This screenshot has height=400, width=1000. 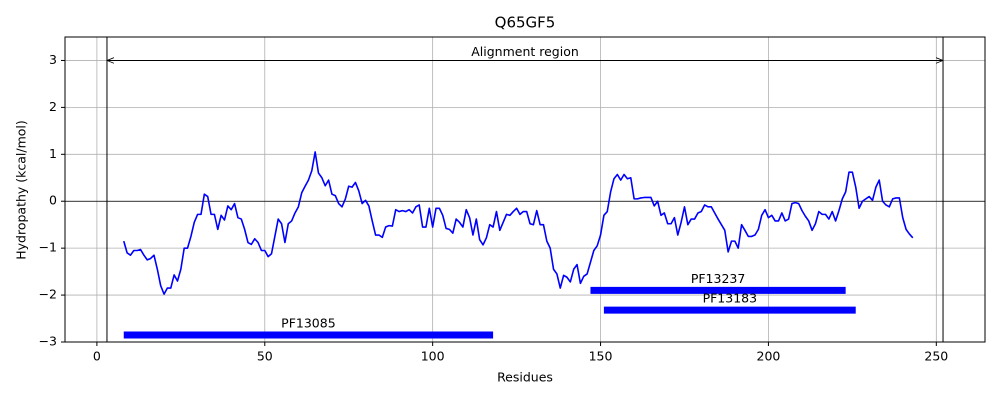 I want to click on domain-label: PF13085, so click(x=308, y=322).